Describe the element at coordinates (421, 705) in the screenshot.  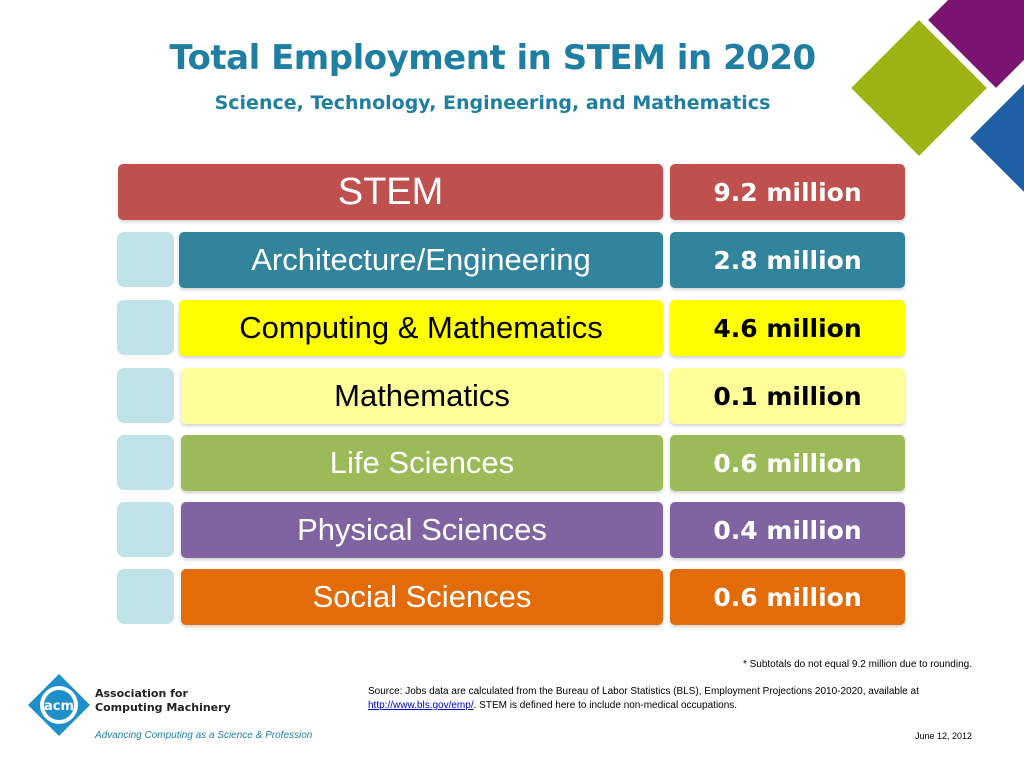
I see `bls-link: http://www.bls.gov/emp/` at that location.